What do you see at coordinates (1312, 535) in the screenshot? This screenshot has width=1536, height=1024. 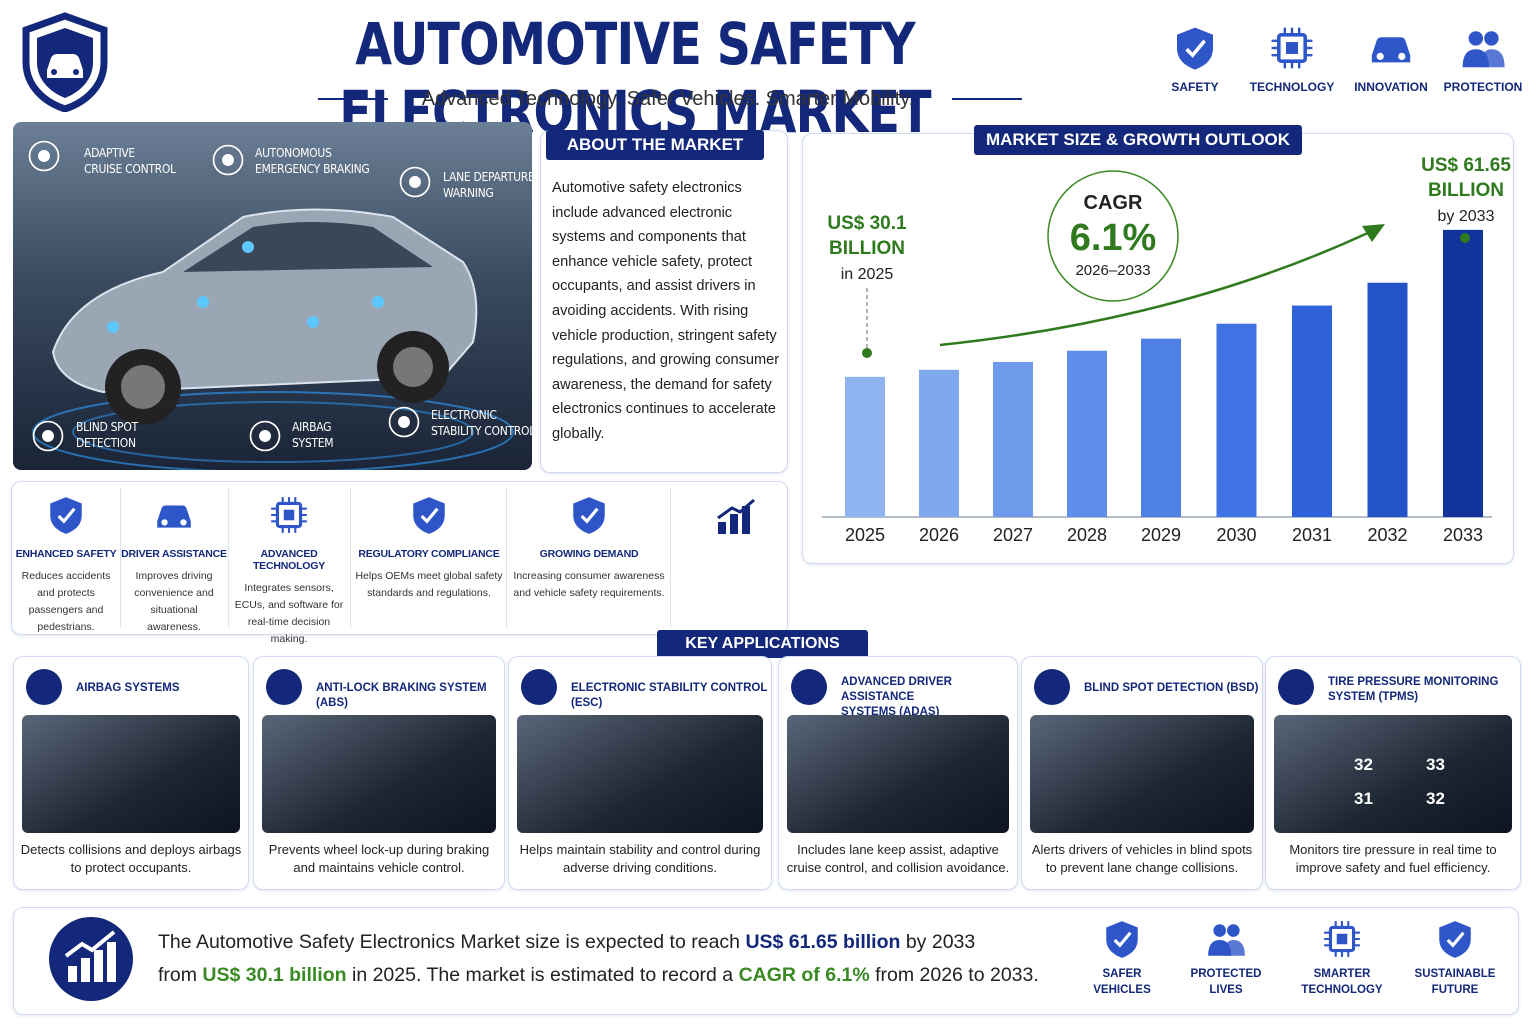 I see `x-tick-label: 2031` at bounding box center [1312, 535].